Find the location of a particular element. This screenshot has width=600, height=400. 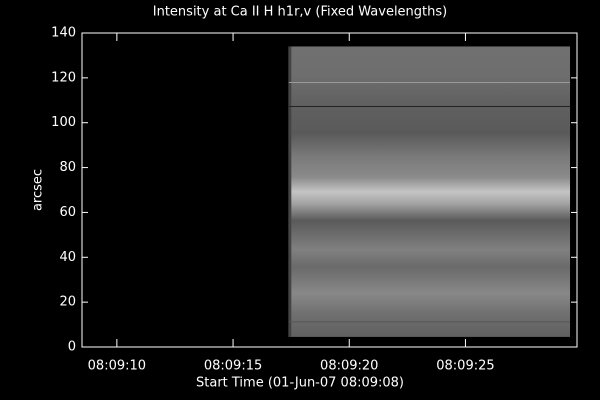

y-tick-label: 60 is located at coordinates (67, 212).